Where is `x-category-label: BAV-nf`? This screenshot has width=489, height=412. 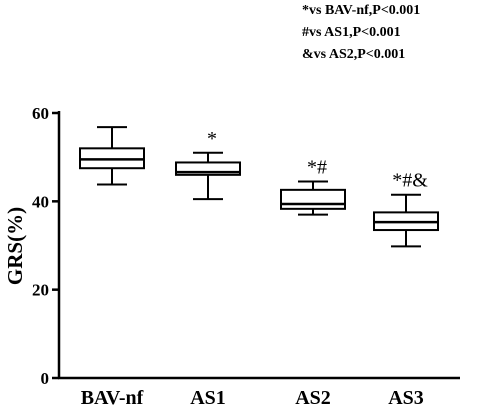
x-category-label: BAV-nf is located at coordinates (112, 398).